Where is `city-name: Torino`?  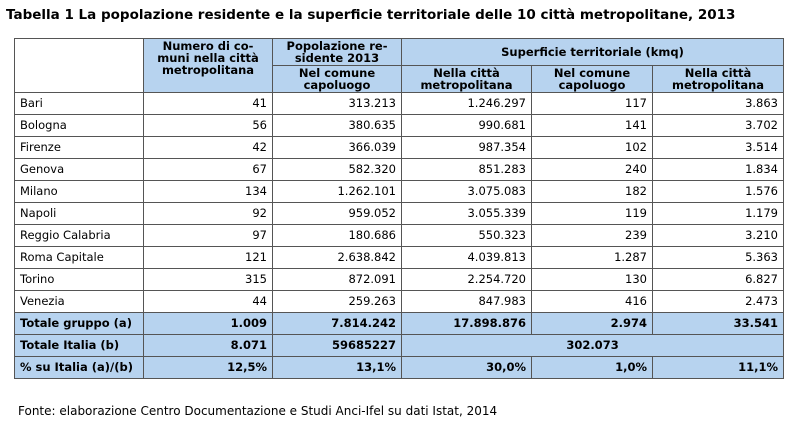
city-name: Torino is located at coordinates (79, 279).